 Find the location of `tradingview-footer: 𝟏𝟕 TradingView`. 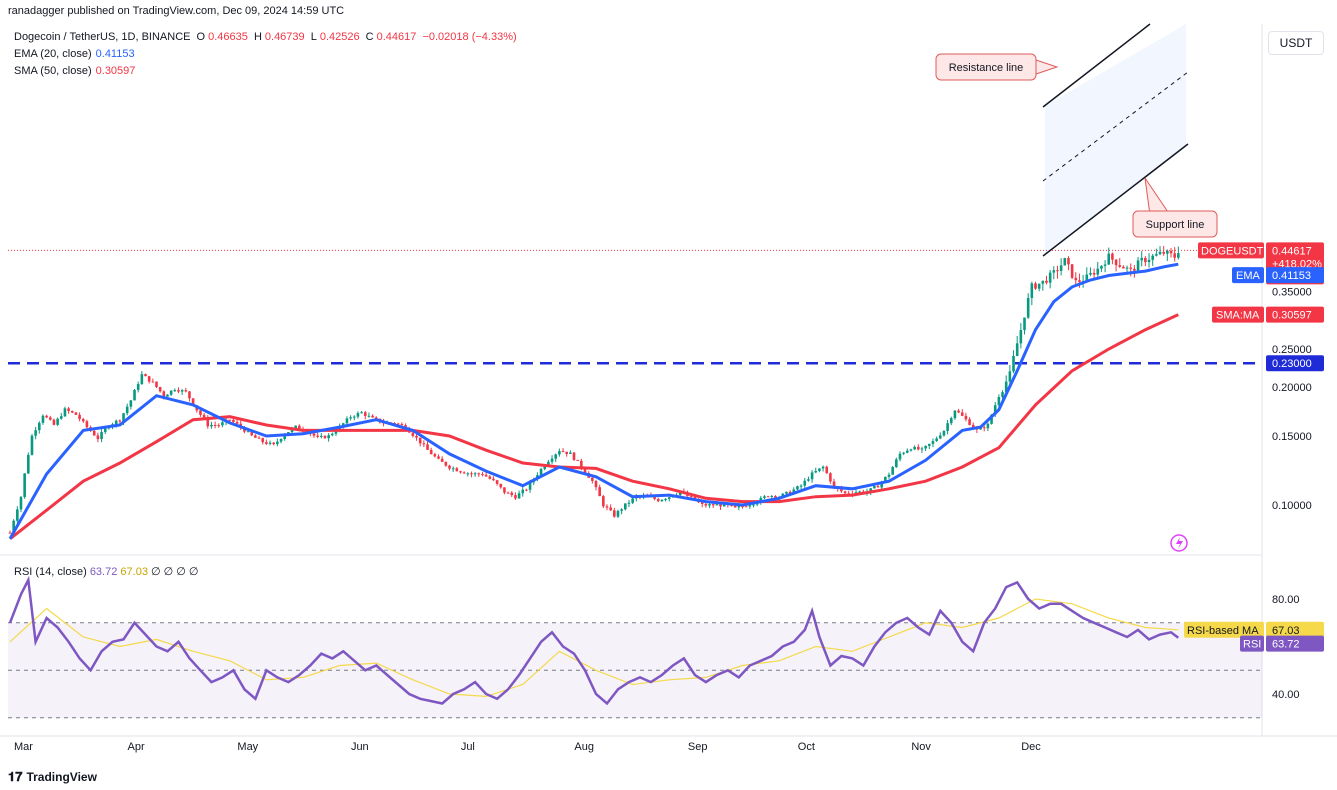

tradingview-footer: 𝟏𝟕 TradingView is located at coordinates (52, 777).